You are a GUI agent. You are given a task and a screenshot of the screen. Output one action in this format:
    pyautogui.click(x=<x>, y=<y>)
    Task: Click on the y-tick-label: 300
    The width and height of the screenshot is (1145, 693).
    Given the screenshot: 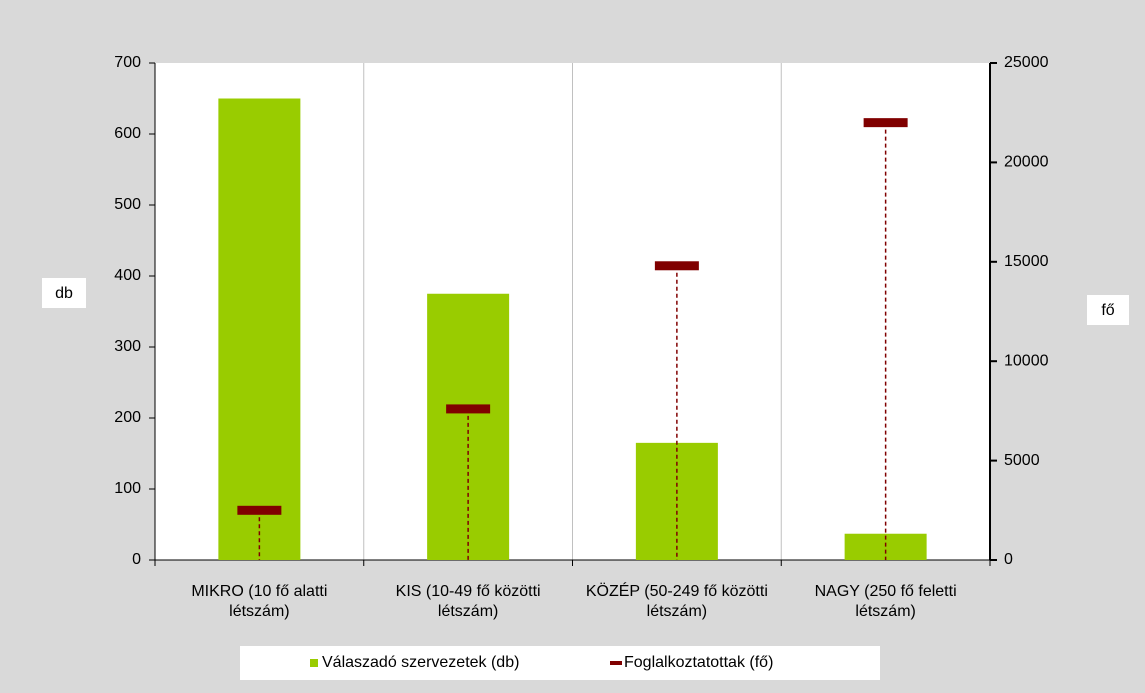 What is the action you would take?
    pyautogui.click(x=127, y=346)
    